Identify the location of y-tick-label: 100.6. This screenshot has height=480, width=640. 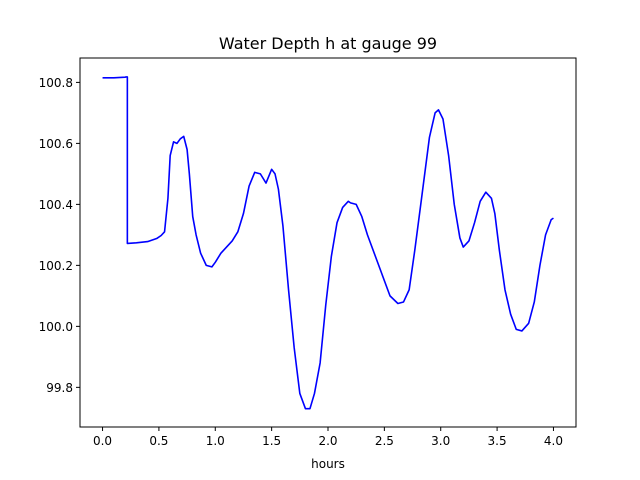
(56, 144).